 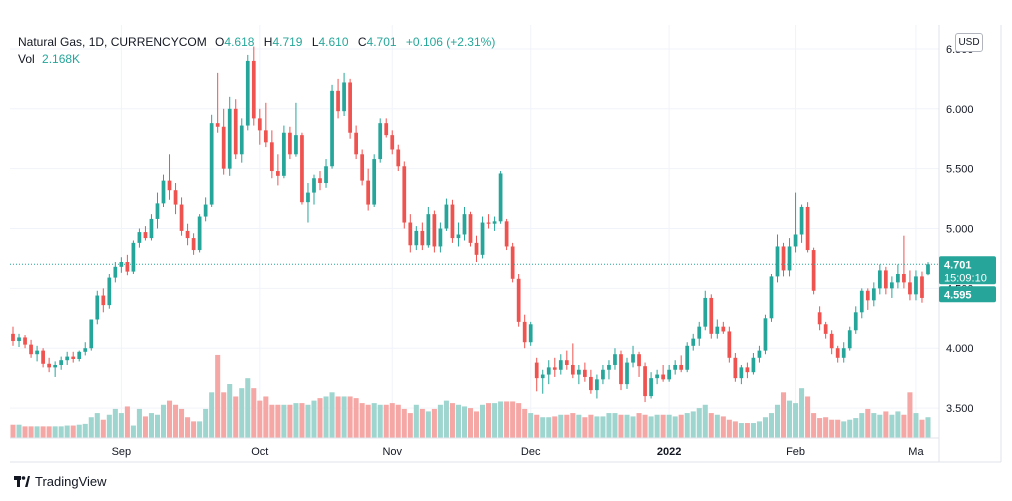 What do you see at coordinates (381, 42) in the screenshot?
I see `close-value: 4.701` at bounding box center [381, 42].